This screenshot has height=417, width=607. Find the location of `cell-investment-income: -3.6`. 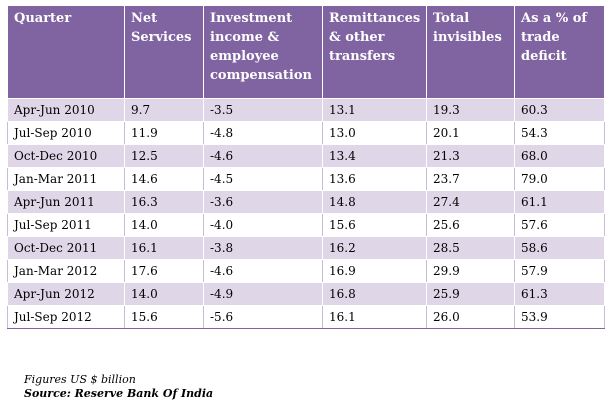

cell-investment-income: -3.6 is located at coordinates (263, 202).